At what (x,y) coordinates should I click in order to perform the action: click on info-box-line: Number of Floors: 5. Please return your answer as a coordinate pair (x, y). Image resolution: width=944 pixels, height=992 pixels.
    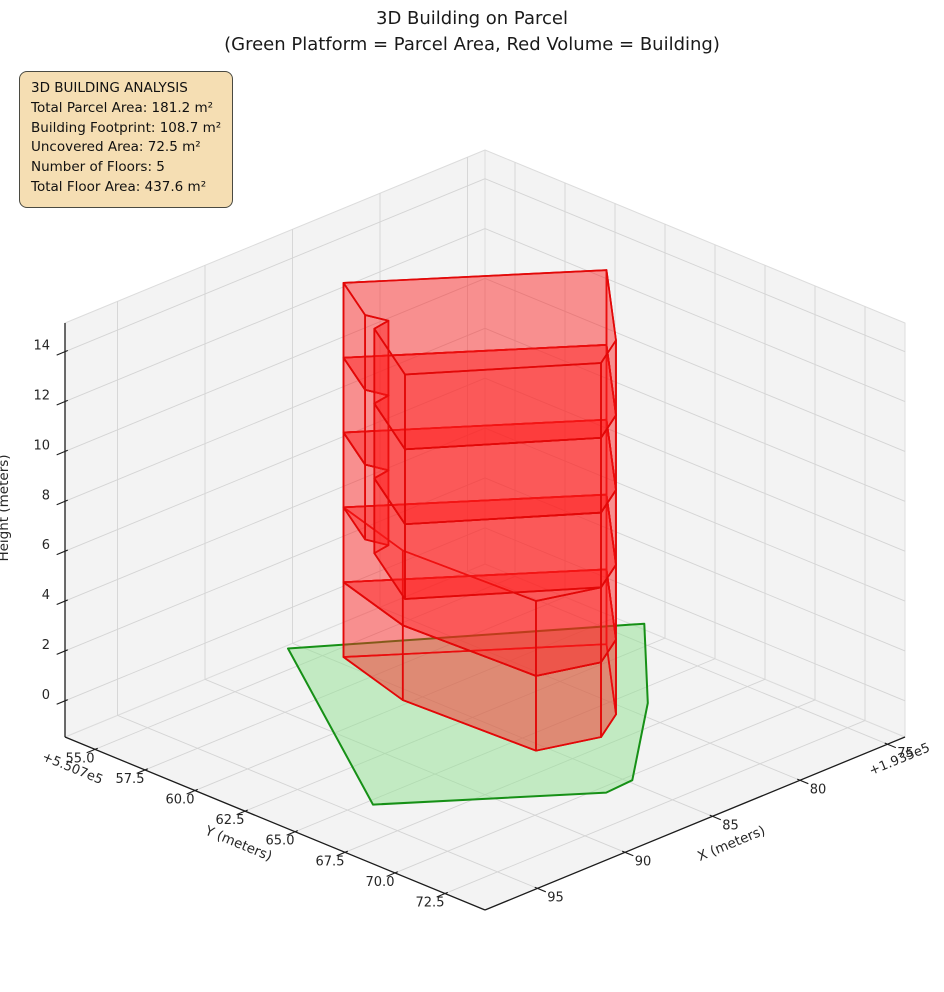
    Looking at the image, I should click on (98, 167).